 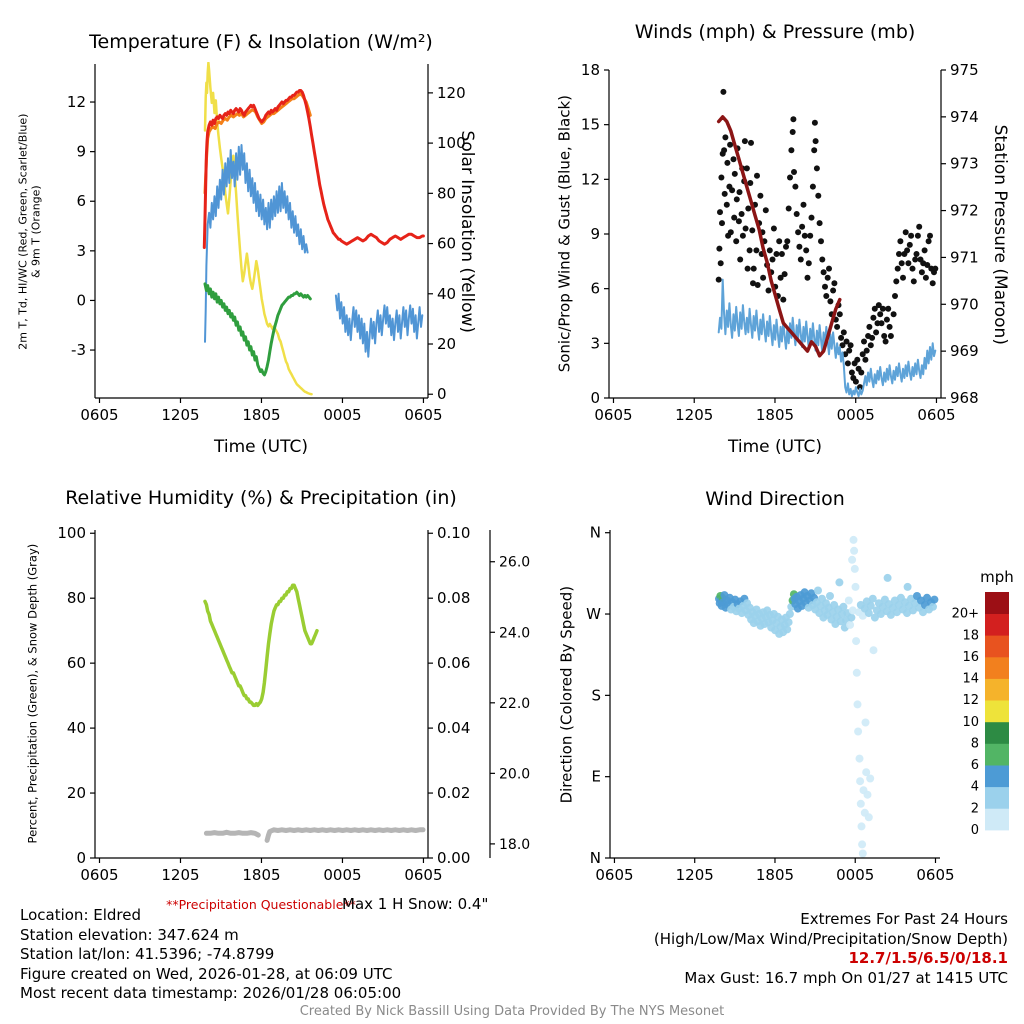 I want to click on series-solar-insolation-yellow, so click(x=258, y=229).